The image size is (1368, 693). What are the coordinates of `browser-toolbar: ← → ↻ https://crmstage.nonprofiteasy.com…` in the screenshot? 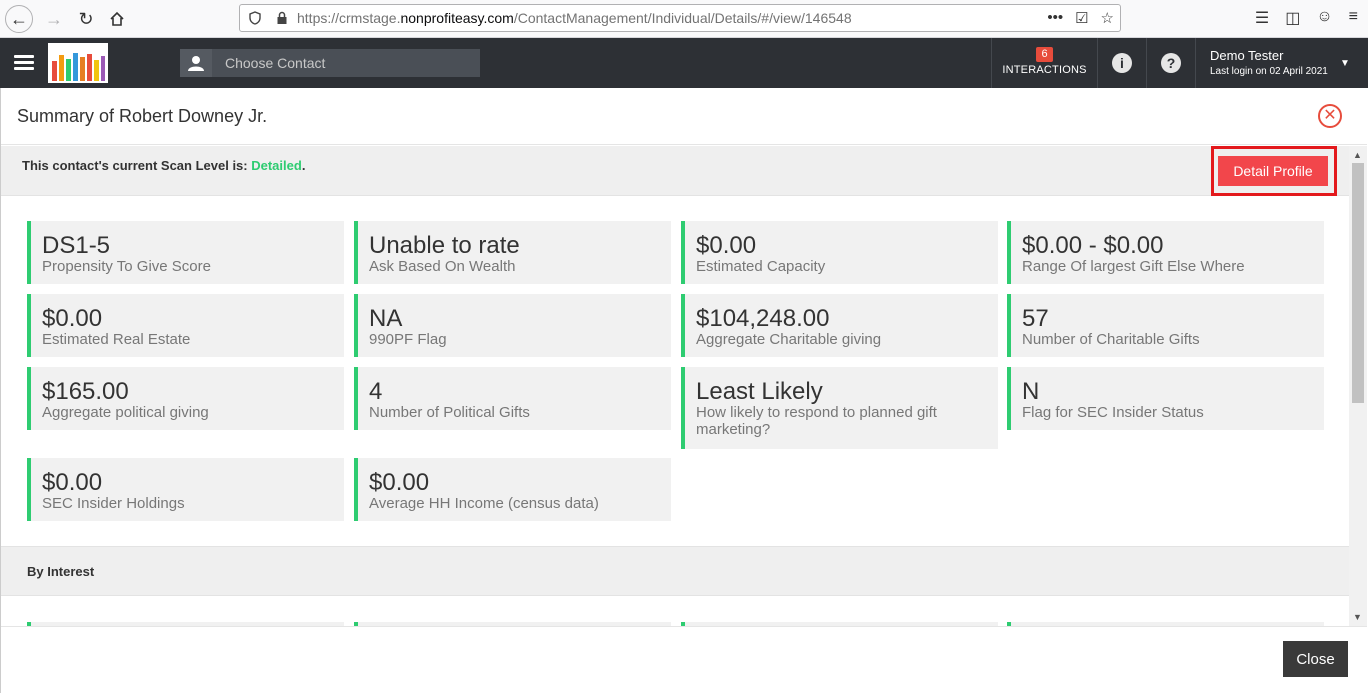 It's located at (684, 19).